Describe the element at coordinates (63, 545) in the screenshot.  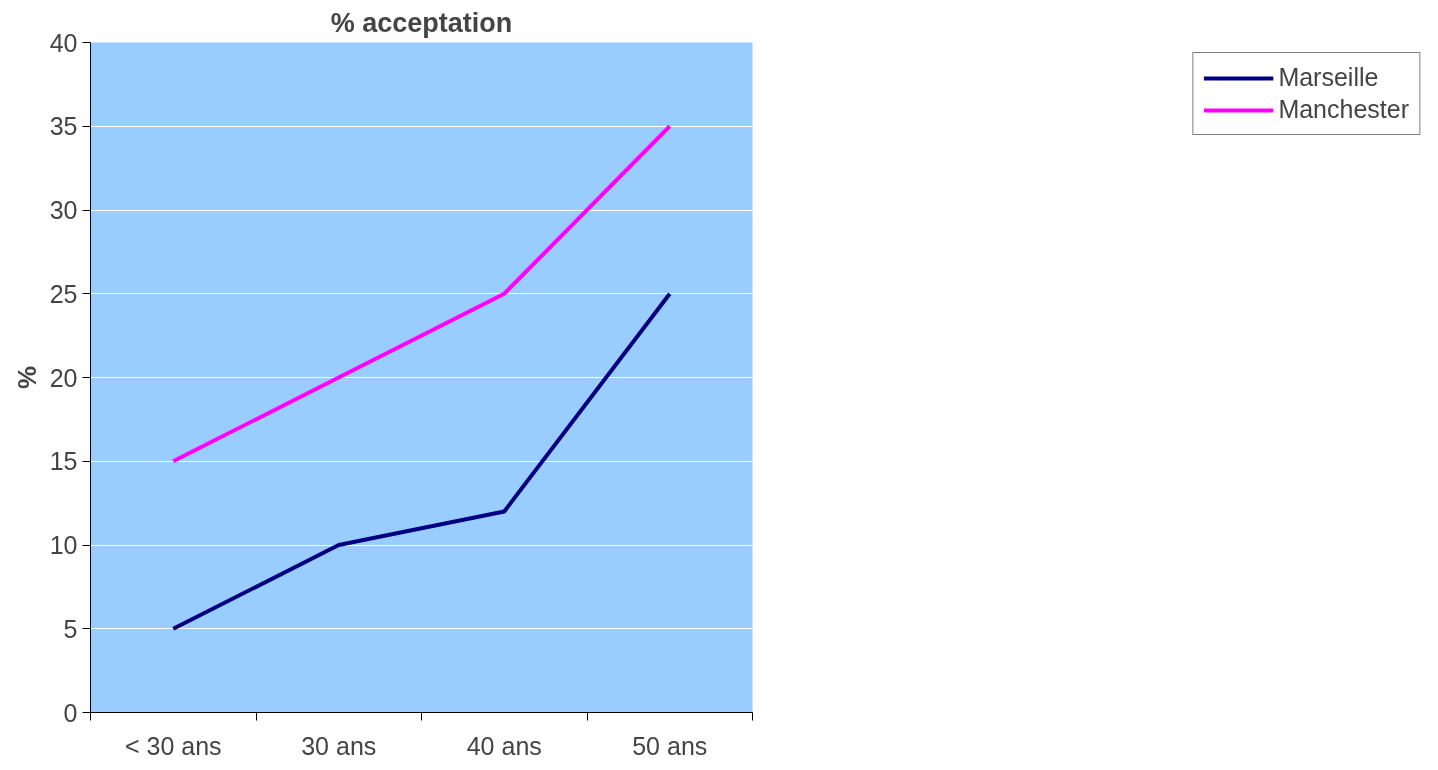
I see `y-tick-label: 10` at that location.